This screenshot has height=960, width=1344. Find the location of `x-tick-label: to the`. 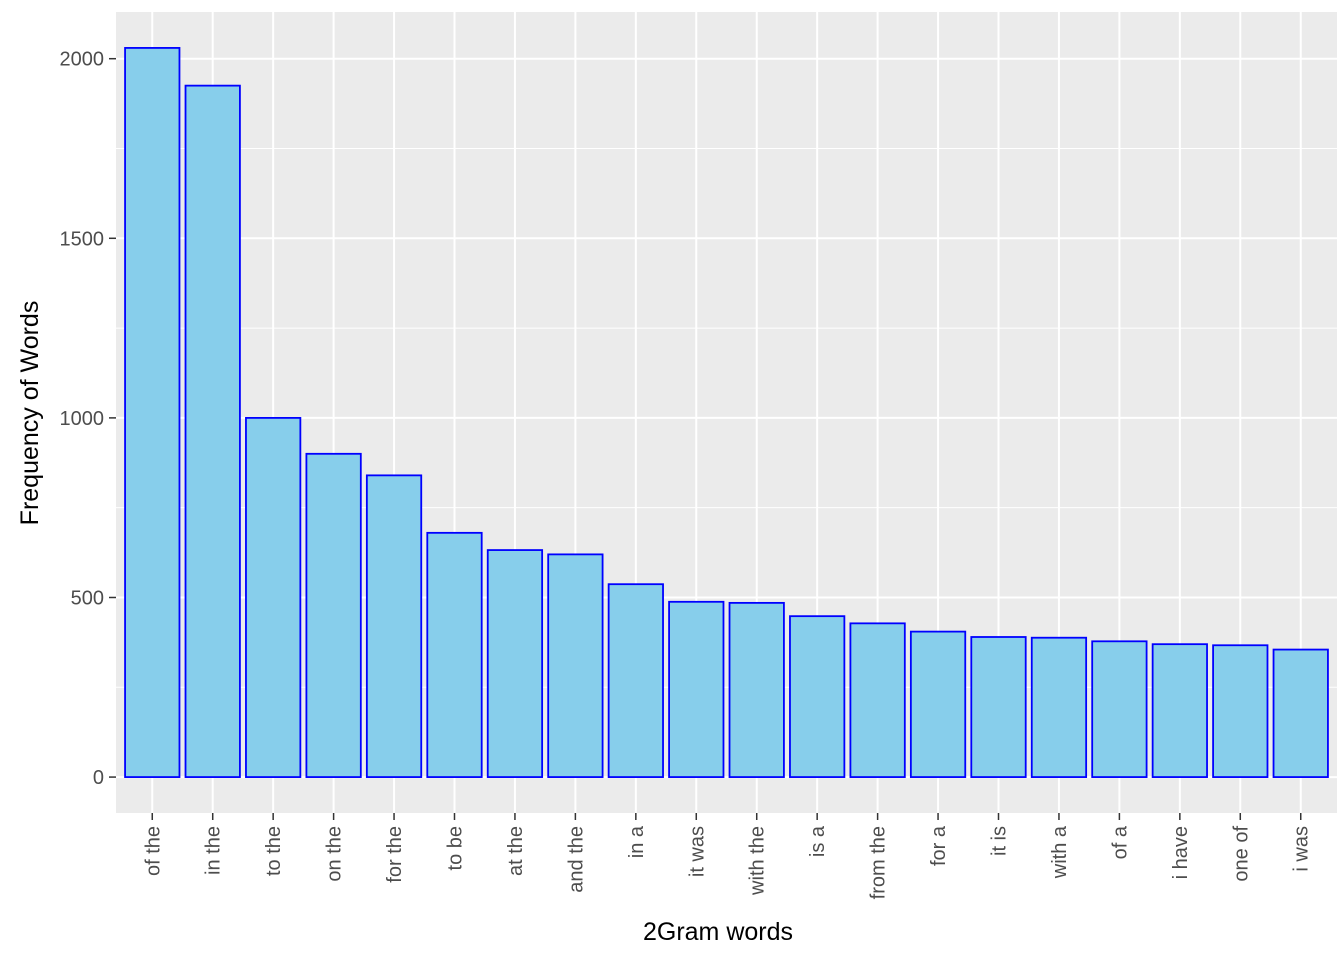

x-tick-label: to the is located at coordinates (274, 851).